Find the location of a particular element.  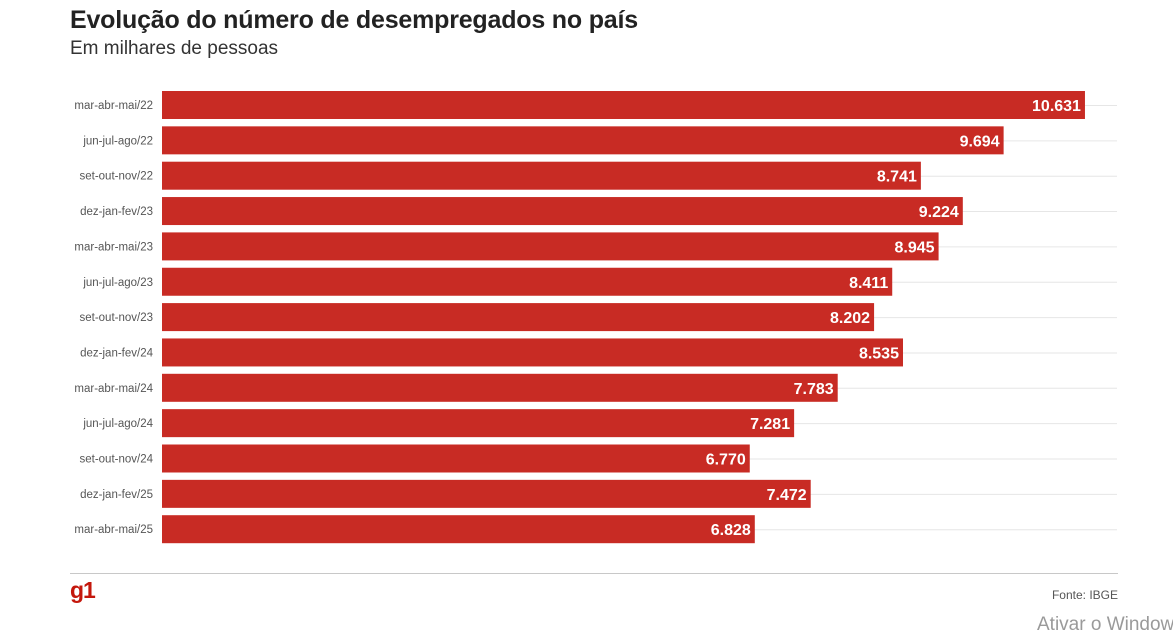

category-label: jun-jul-ago/22 is located at coordinates (117, 141).